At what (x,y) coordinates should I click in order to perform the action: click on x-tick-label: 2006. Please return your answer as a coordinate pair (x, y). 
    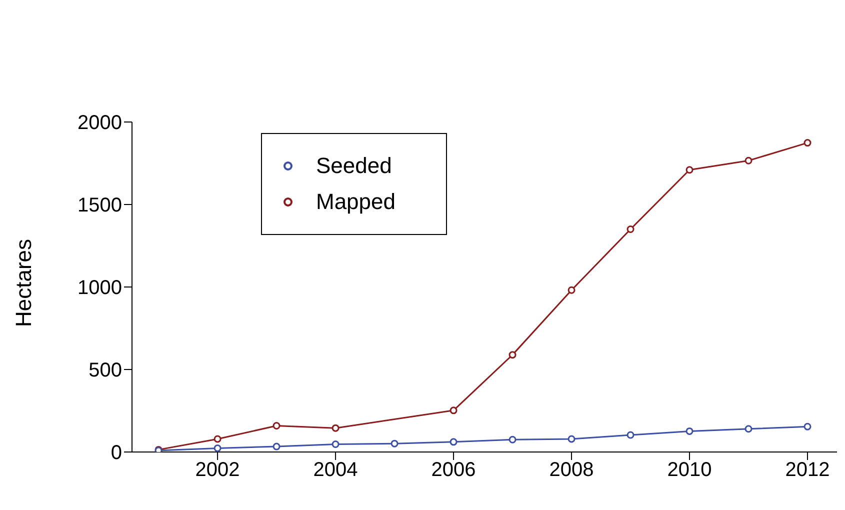
    Looking at the image, I should click on (453, 470).